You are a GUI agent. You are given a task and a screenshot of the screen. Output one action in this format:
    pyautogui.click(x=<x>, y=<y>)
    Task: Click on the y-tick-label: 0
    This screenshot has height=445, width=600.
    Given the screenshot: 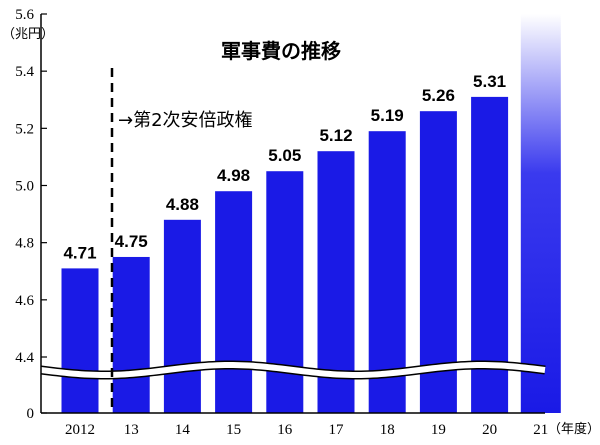 What is the action you would take?
    pyautogui.click(x=31, y=414)
    